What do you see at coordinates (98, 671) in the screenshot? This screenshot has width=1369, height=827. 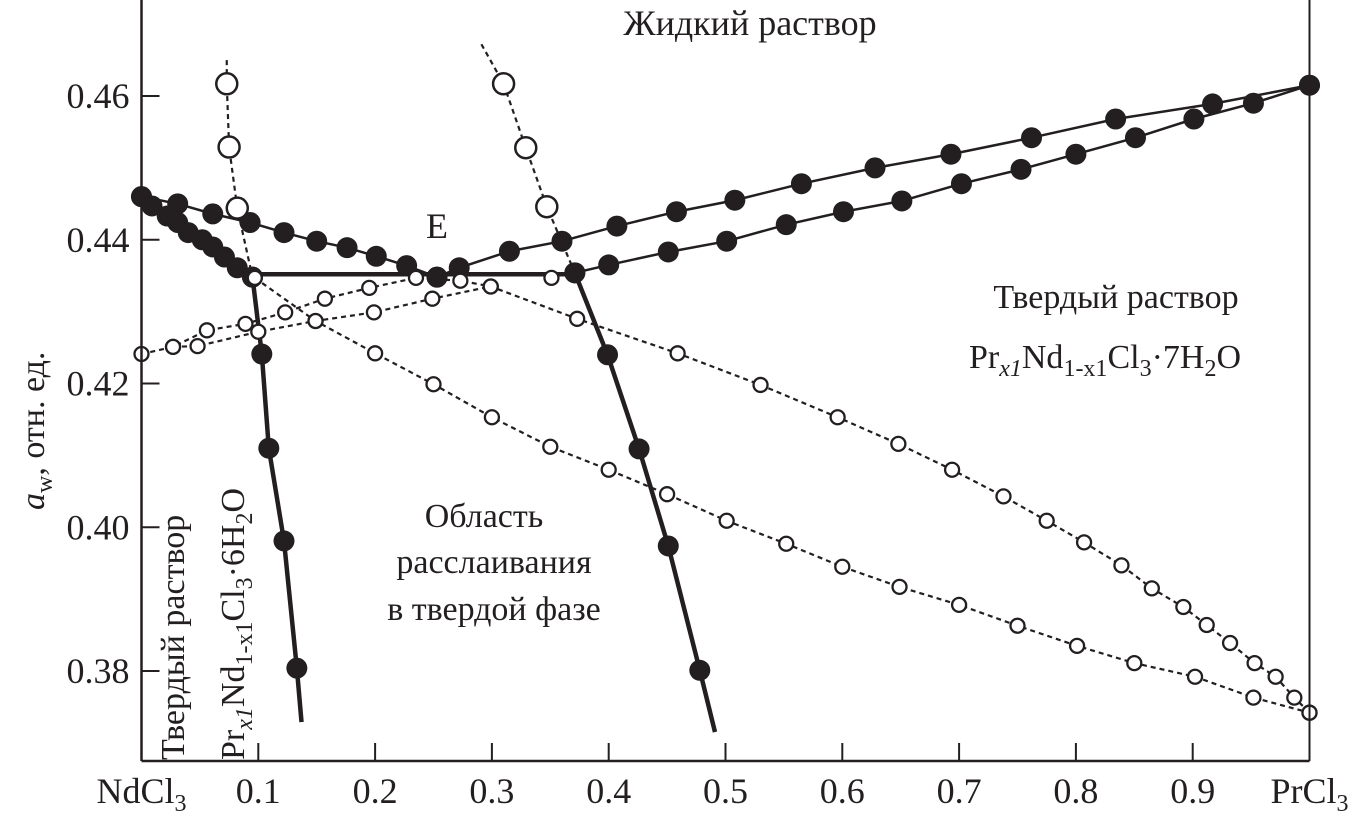 I see `y-tick-label: 0.38` at bounding box center [98, 671].